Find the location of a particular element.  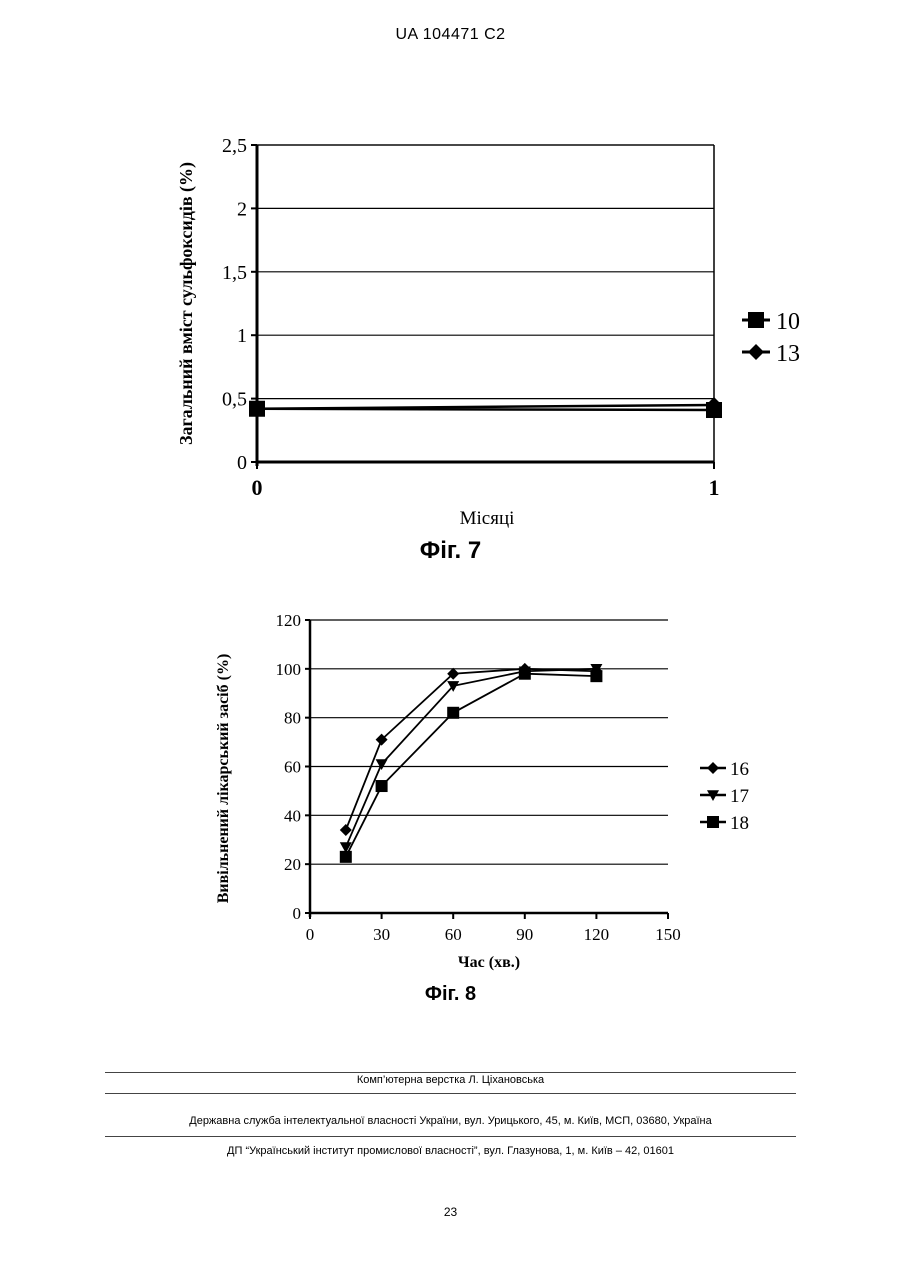

y-tick-label: 2,5 is located at coordinates (234, 146).